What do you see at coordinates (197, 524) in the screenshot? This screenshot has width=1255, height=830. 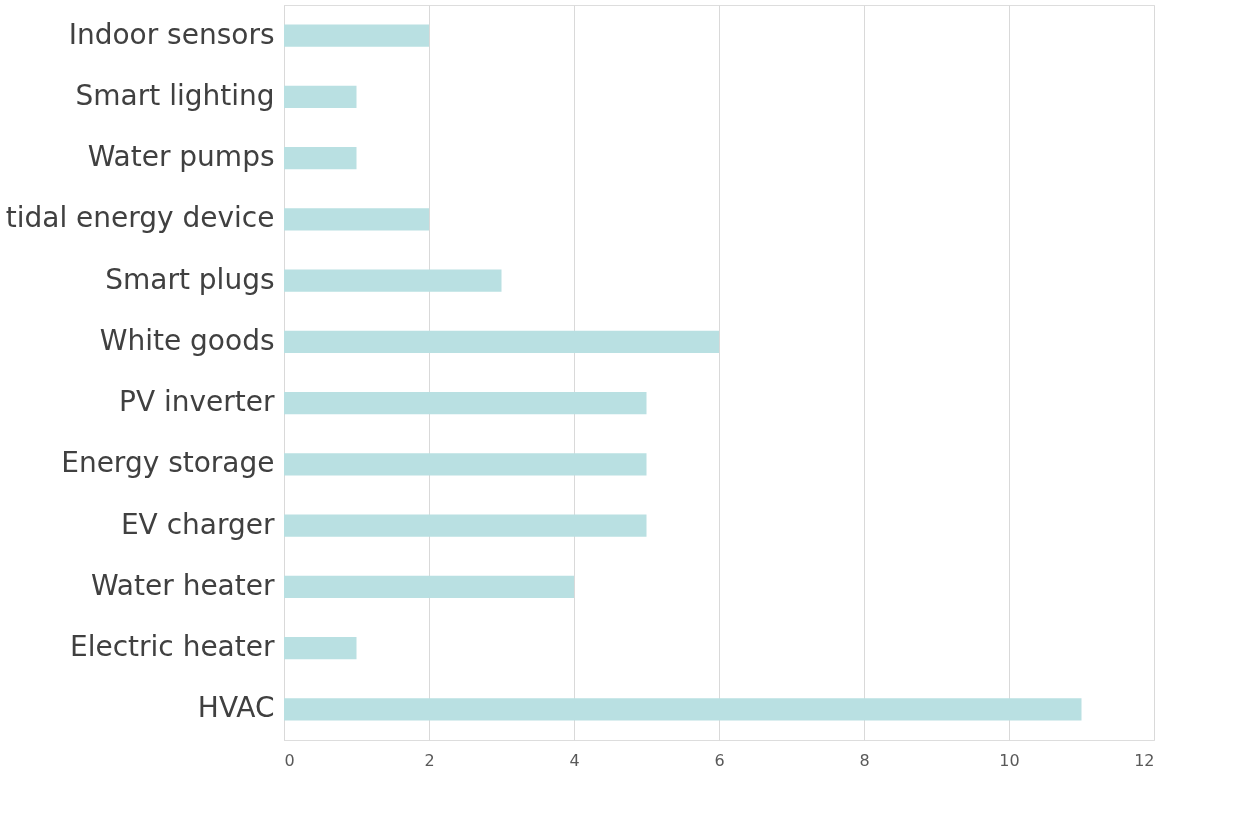 I see `y-tick-label: EV charger` at bounding box center [197, 524].